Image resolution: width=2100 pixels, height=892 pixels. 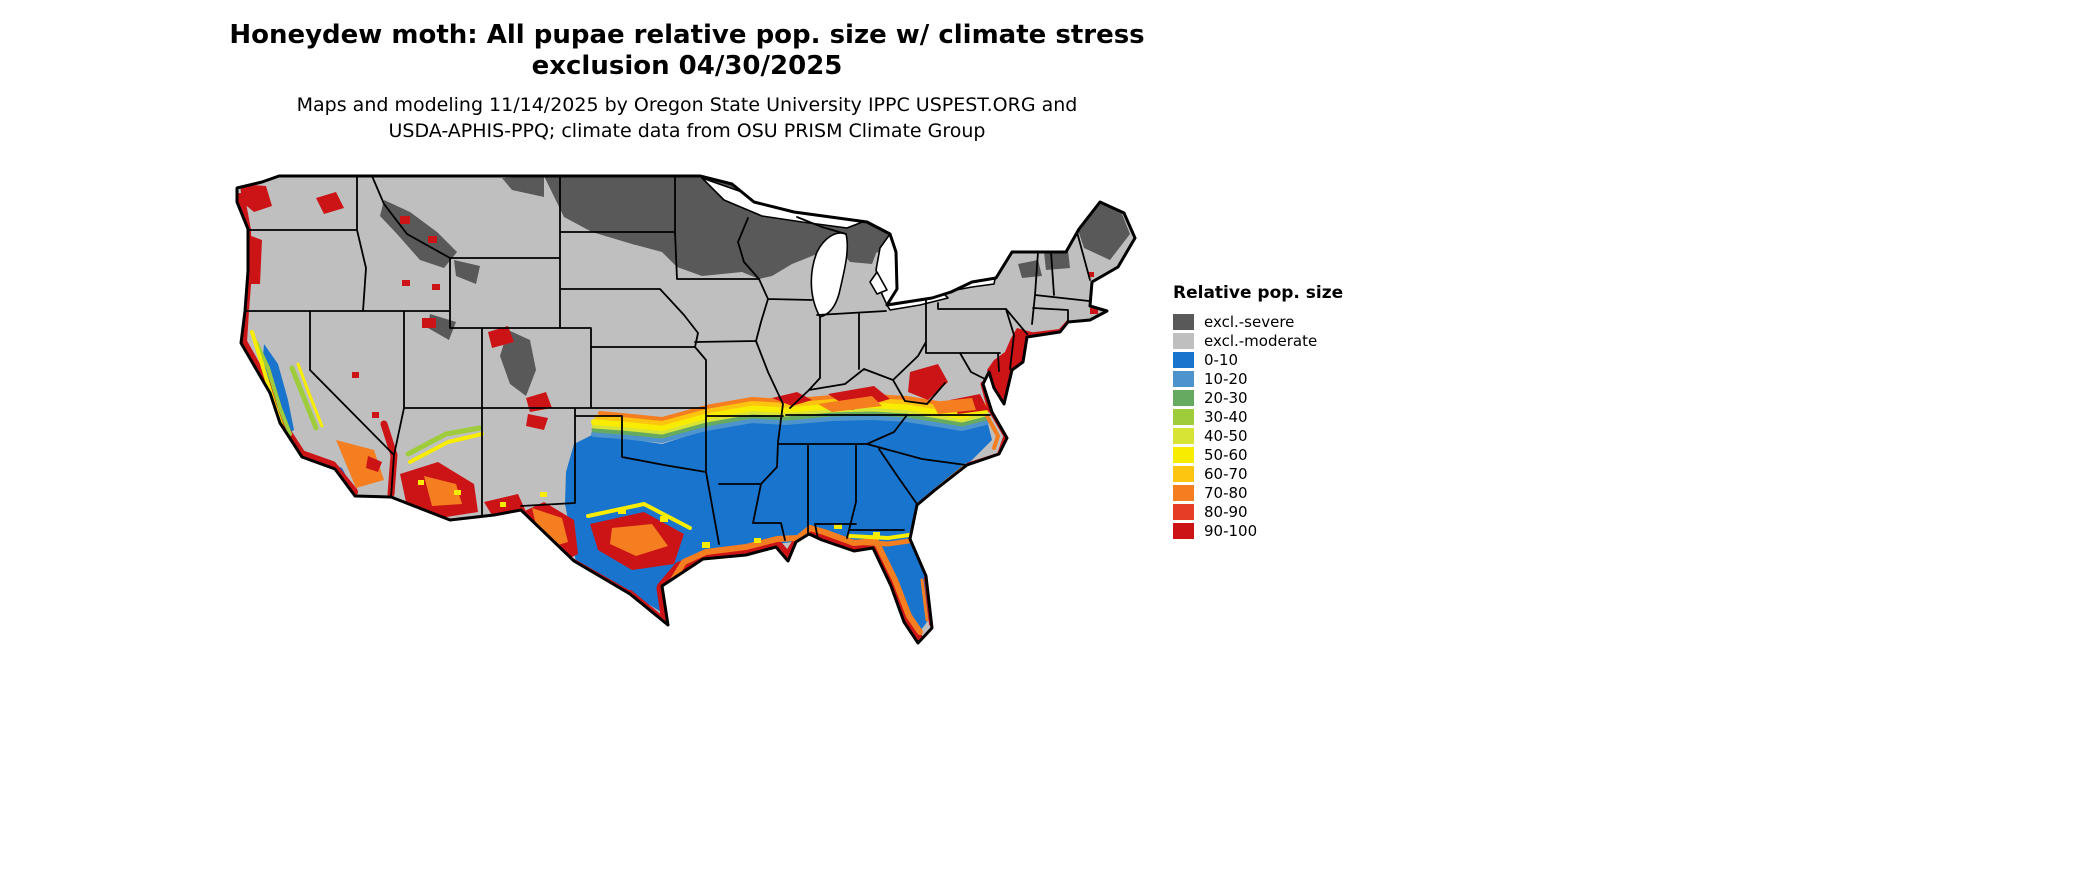 I want to click on legend-label: excl.-moderate, so click(x=1261, y=340).